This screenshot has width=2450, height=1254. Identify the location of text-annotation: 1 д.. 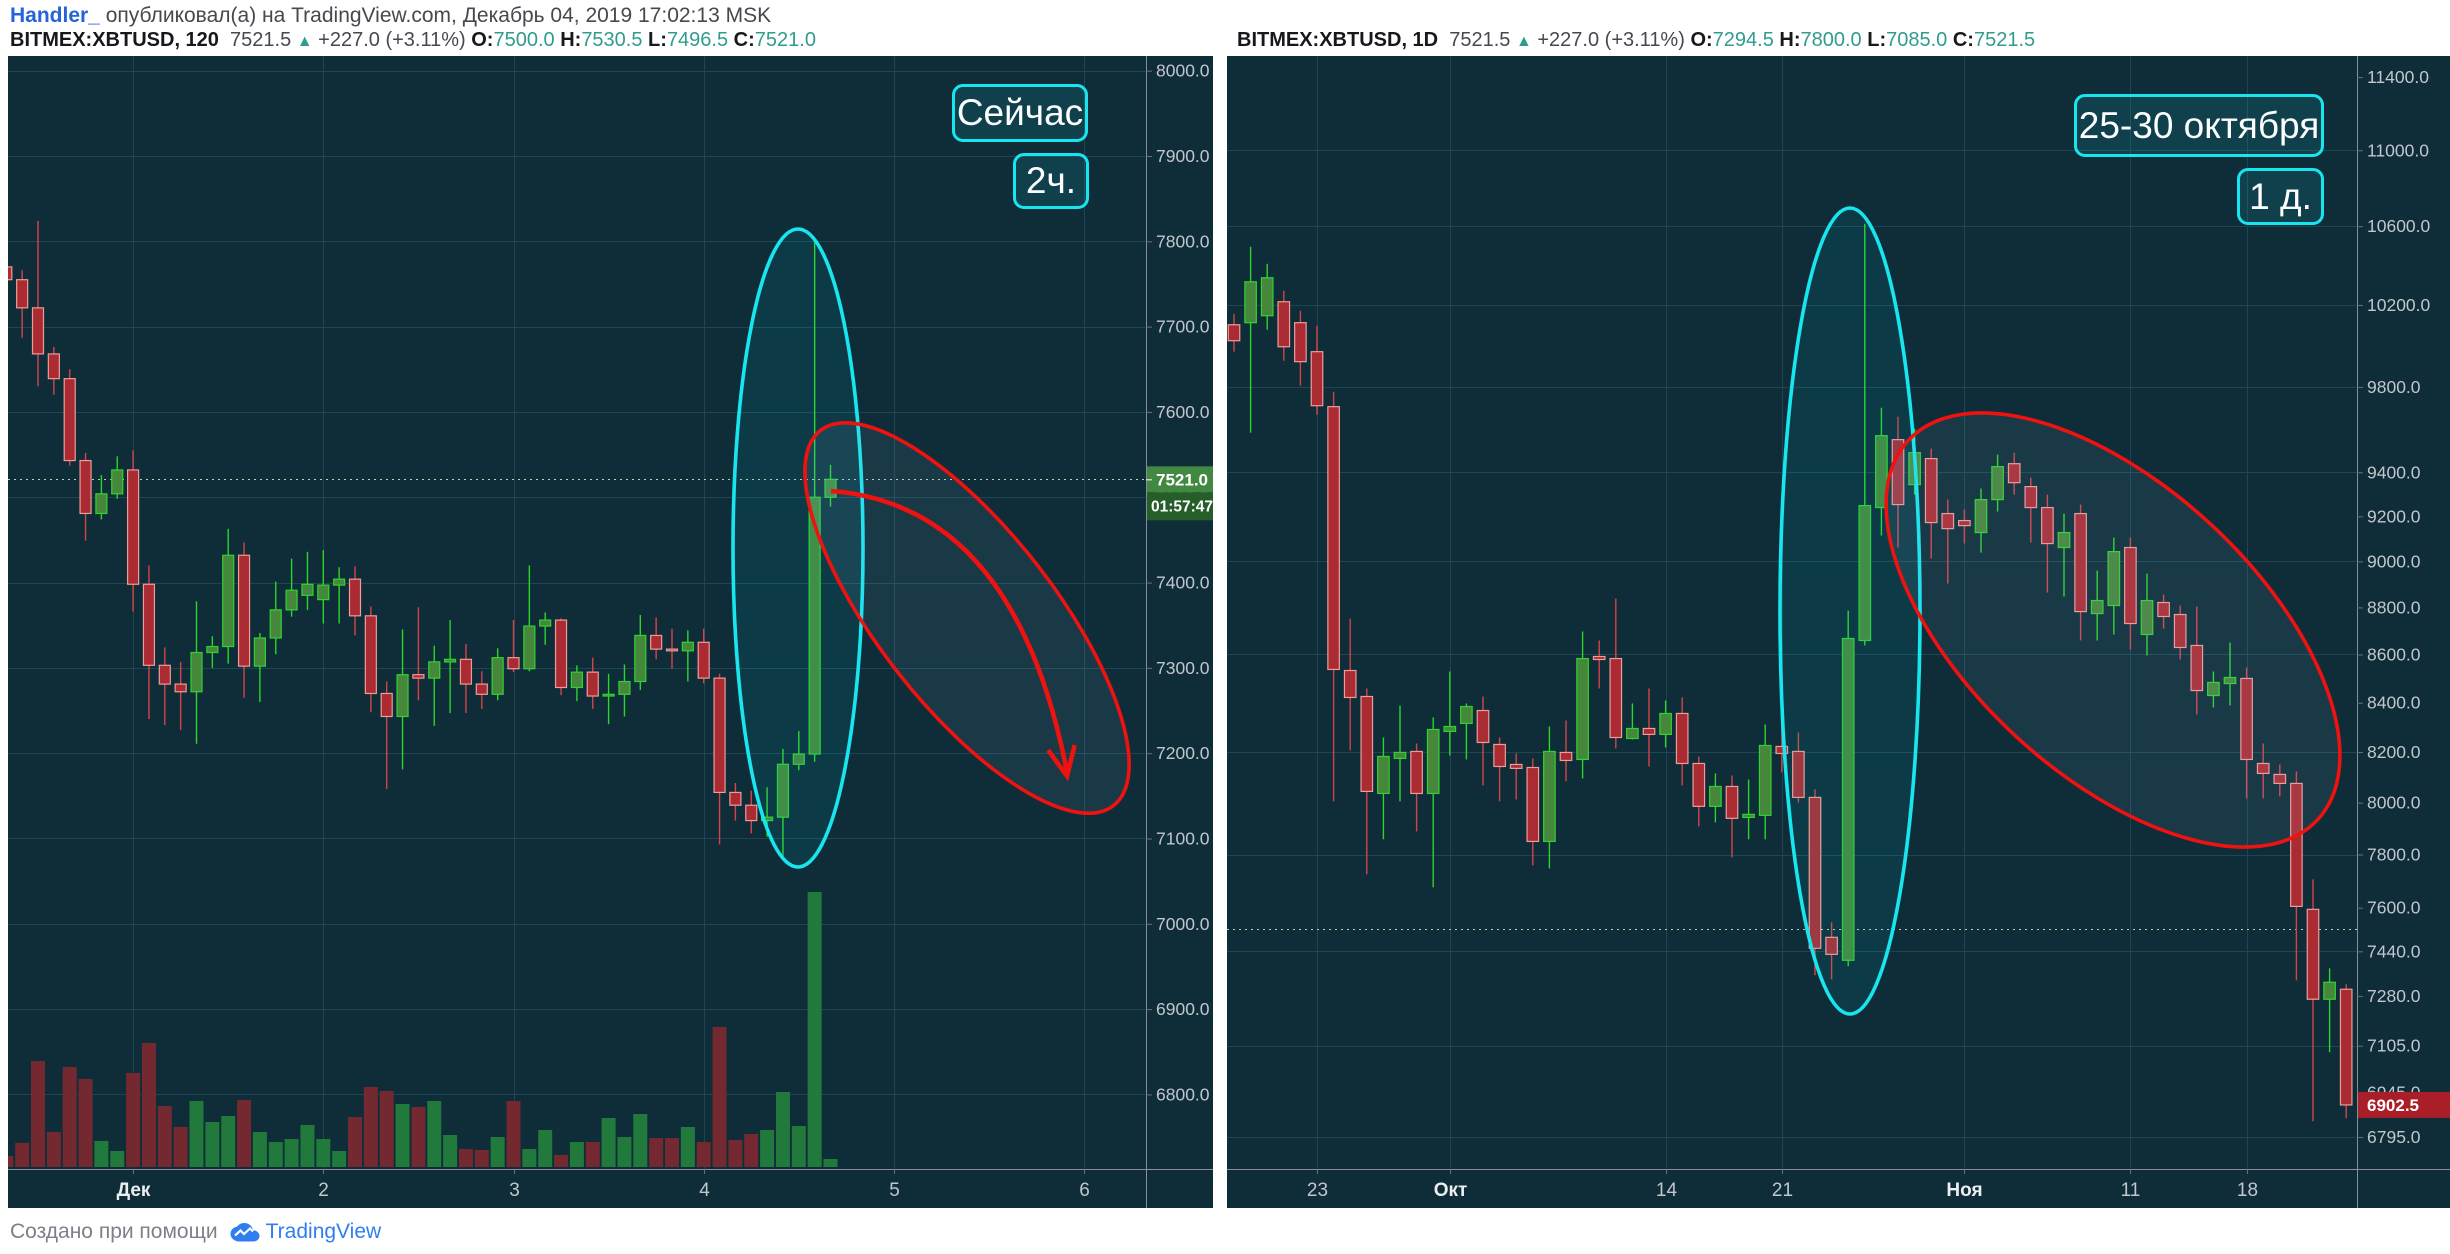
(2280, 196).